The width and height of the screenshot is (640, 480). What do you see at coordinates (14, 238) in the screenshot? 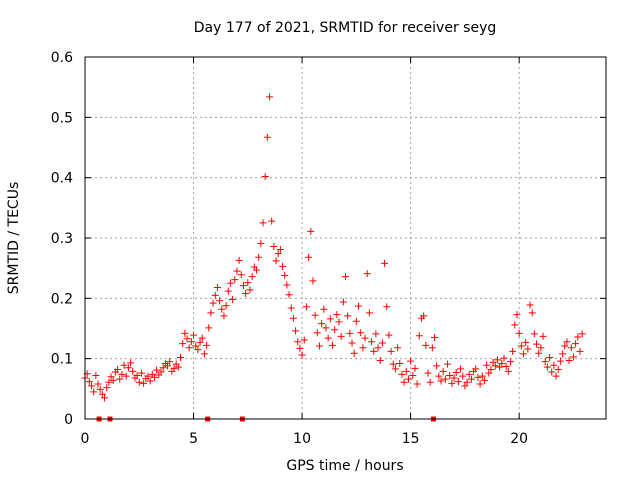
I see `y-axis-title: SRMTID / TECUs` at bounding box center [14, 238].